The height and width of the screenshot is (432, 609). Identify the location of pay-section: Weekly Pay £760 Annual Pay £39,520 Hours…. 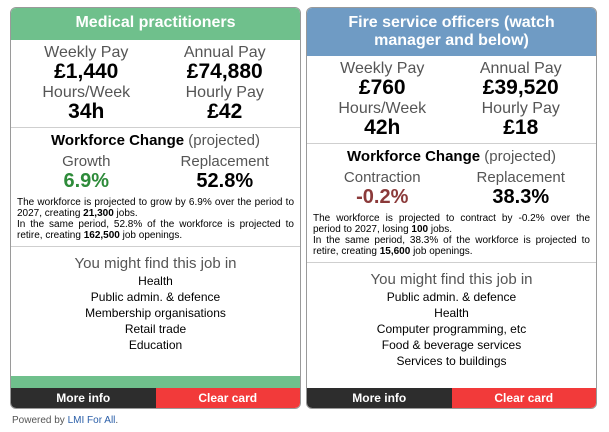
(451, 100).